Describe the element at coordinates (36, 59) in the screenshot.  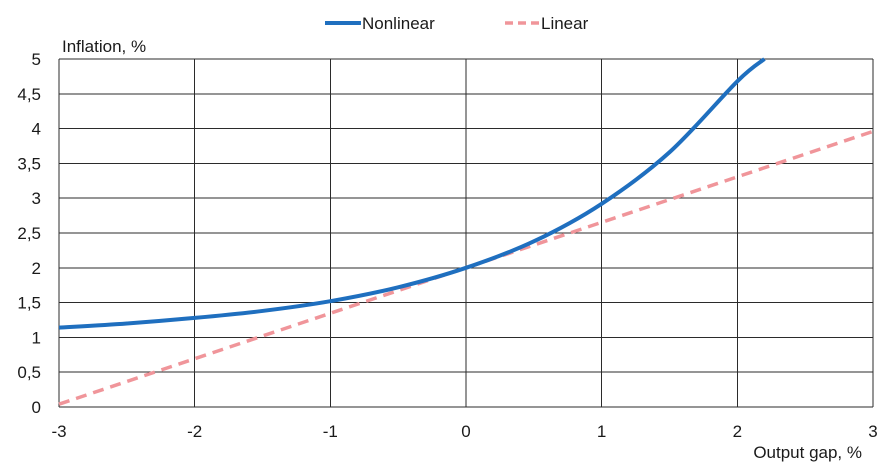
I see `y-tick-label: 5` at that location.